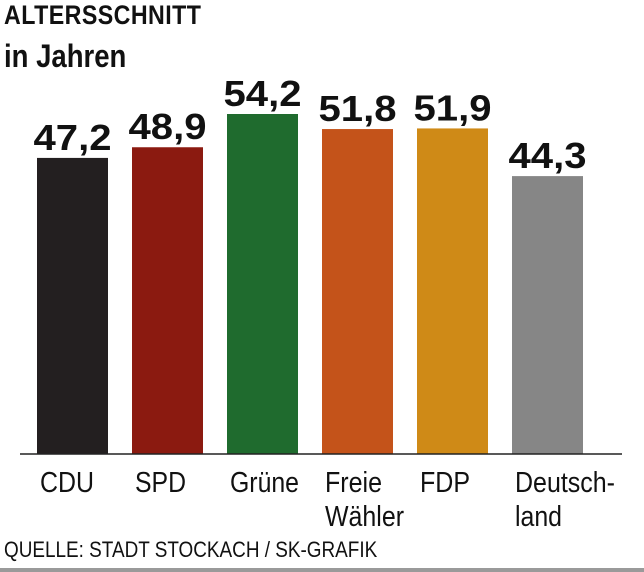  Describe the element at coordinates (358, 108) in the screenshot. I see `value-label-3: 51,8` at that location.